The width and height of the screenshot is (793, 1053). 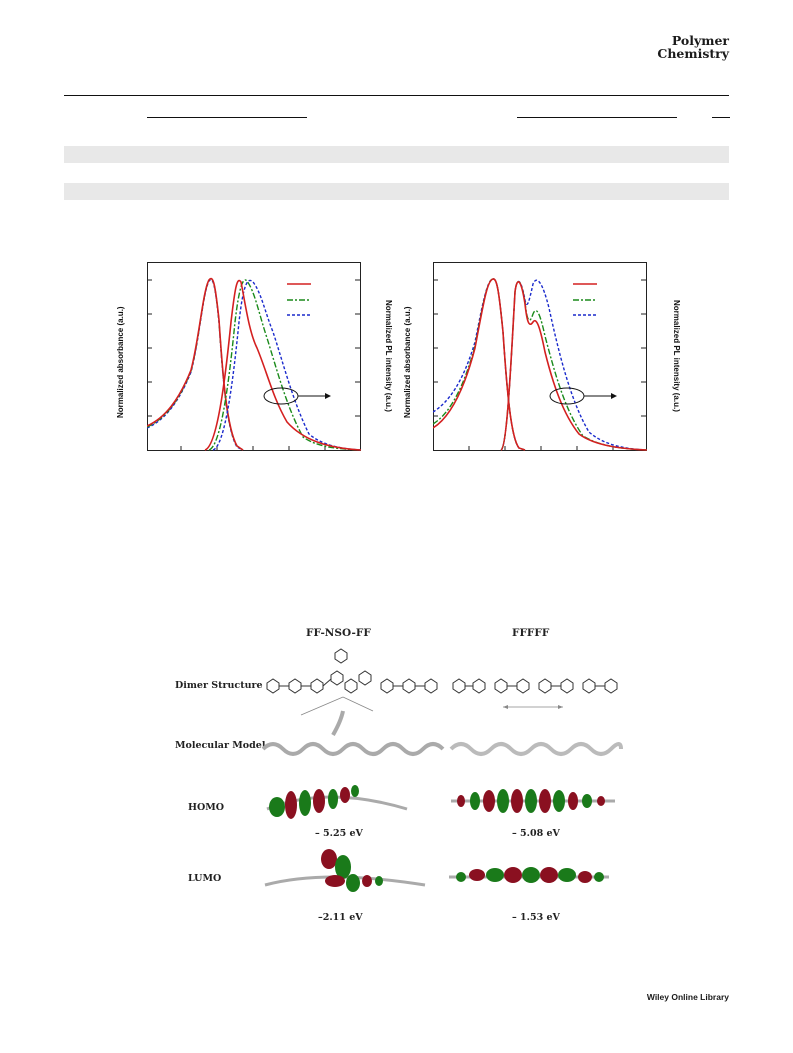 What do you see at coordinates (693, 53) in the screenshot?
I see `journal-name-line2: Chemistry` at bounding box center [693, 53].